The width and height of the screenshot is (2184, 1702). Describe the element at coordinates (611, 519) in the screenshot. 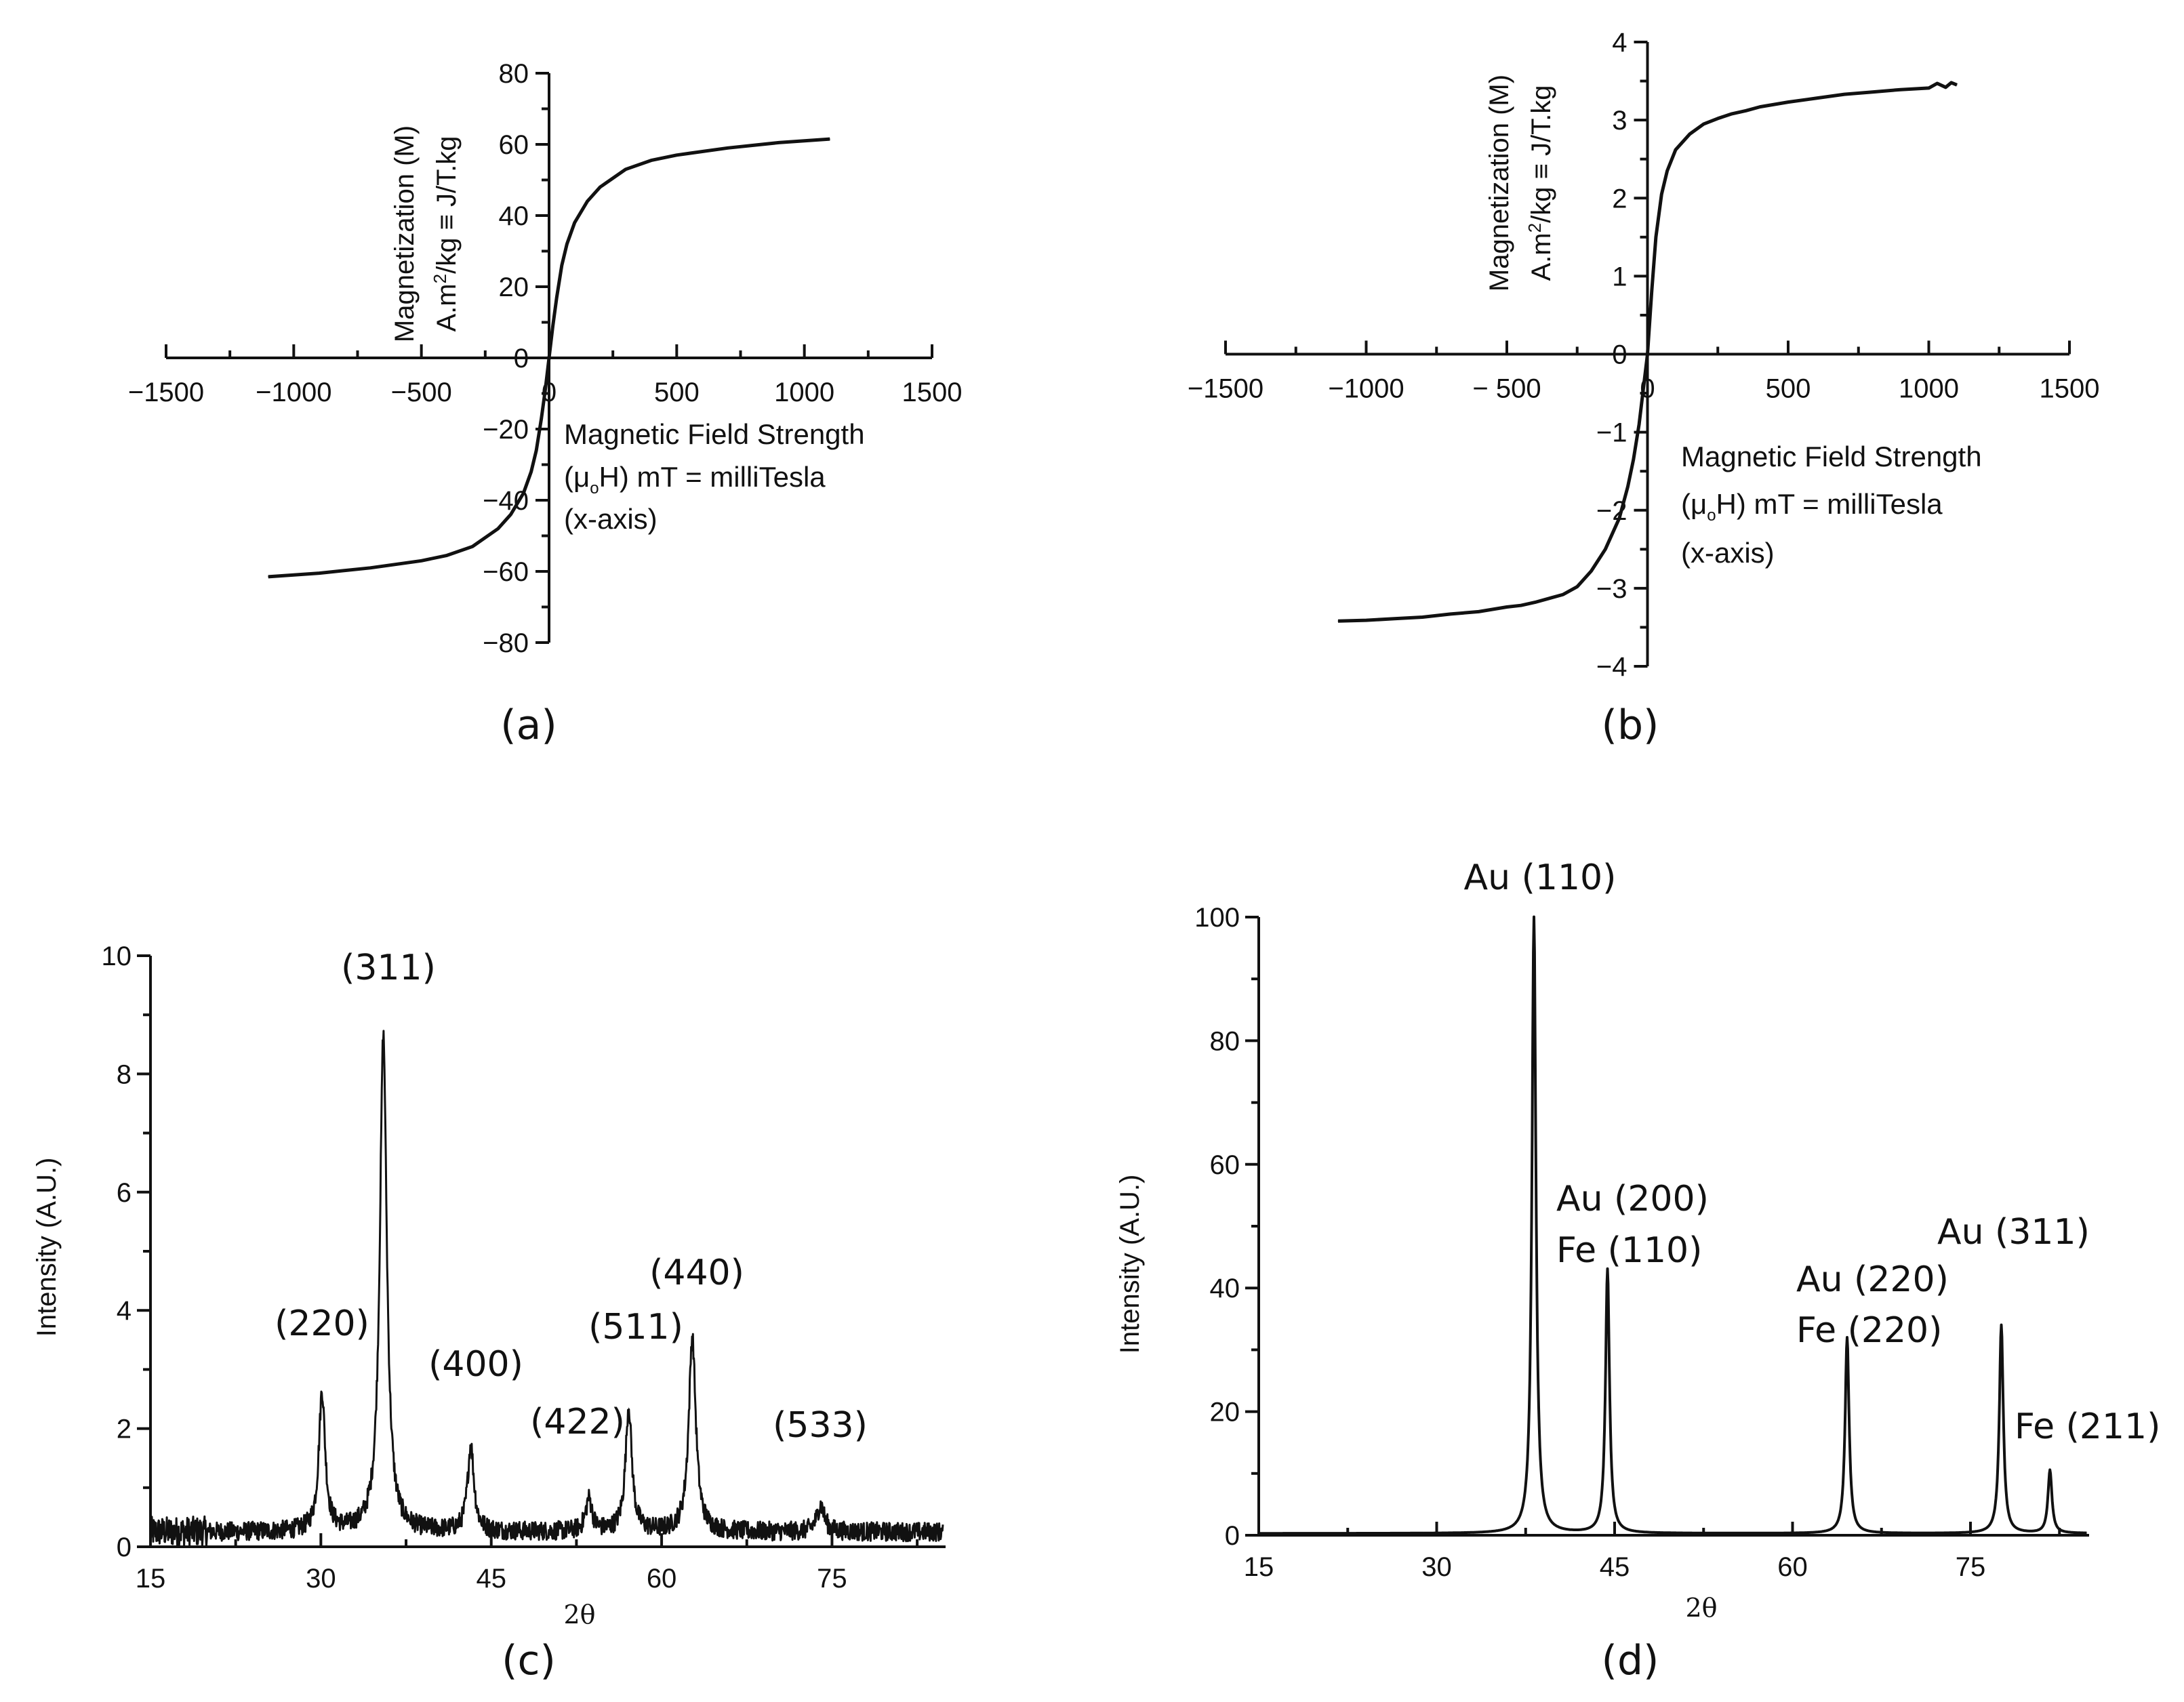

I see `panel-a-xlabel-line3: (x-axis)` at that location.